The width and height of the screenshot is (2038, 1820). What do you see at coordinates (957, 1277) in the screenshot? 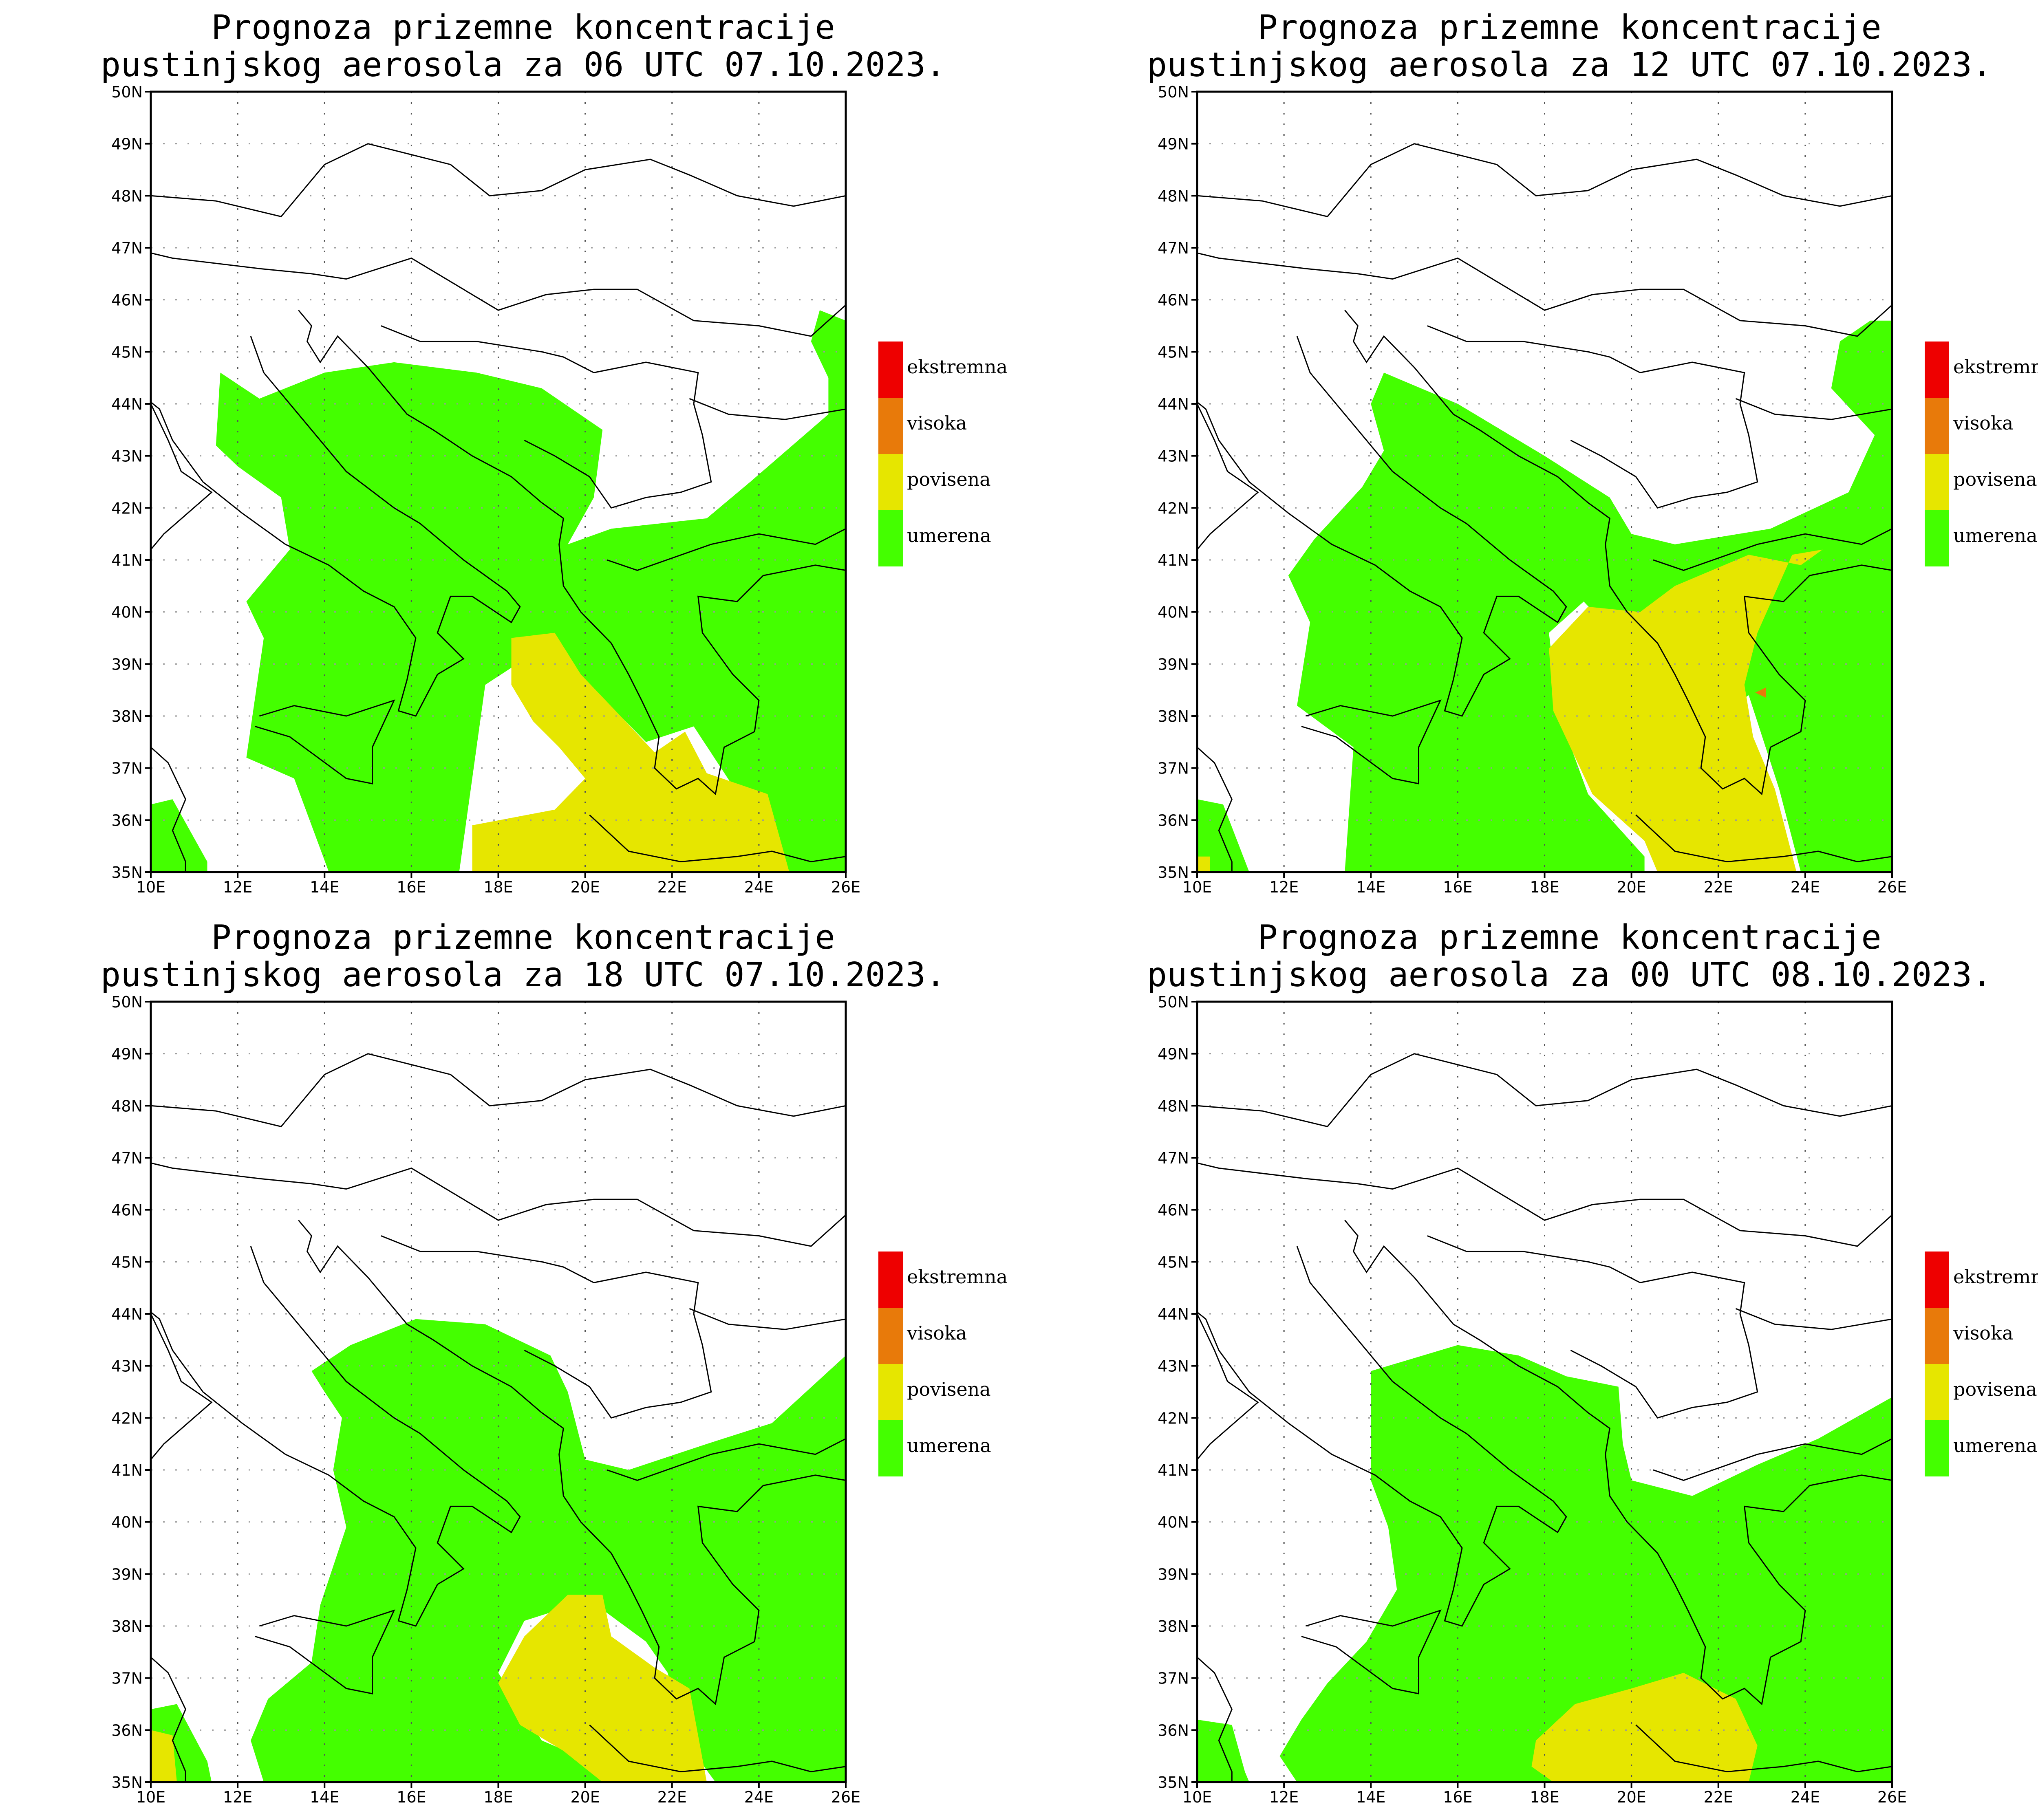
I see `legend-label-ekstremna: ekstremna` at bounding box center [957, 1277].